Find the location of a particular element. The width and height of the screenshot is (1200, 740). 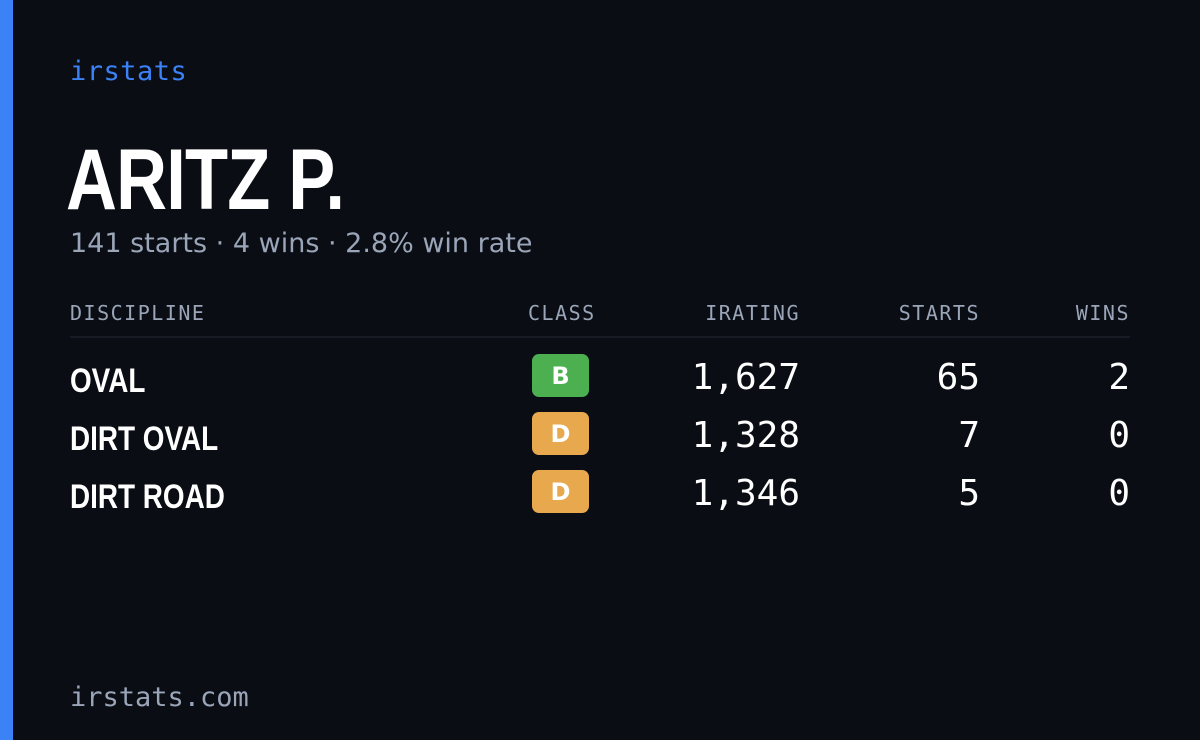

starts-count: 141 starts is located at coordinates (139, 243).